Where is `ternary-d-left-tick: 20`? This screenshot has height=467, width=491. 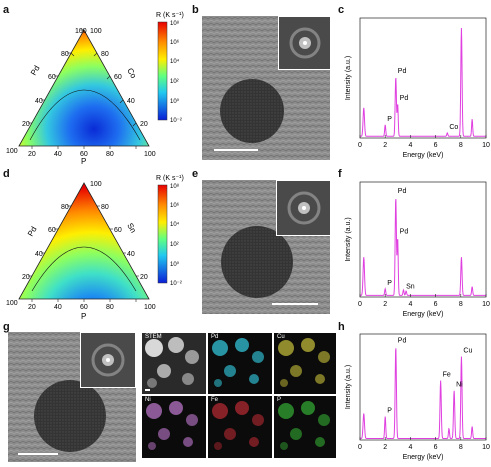 ternary-d-left-tick: 20 is located at coordinates (26, 277).